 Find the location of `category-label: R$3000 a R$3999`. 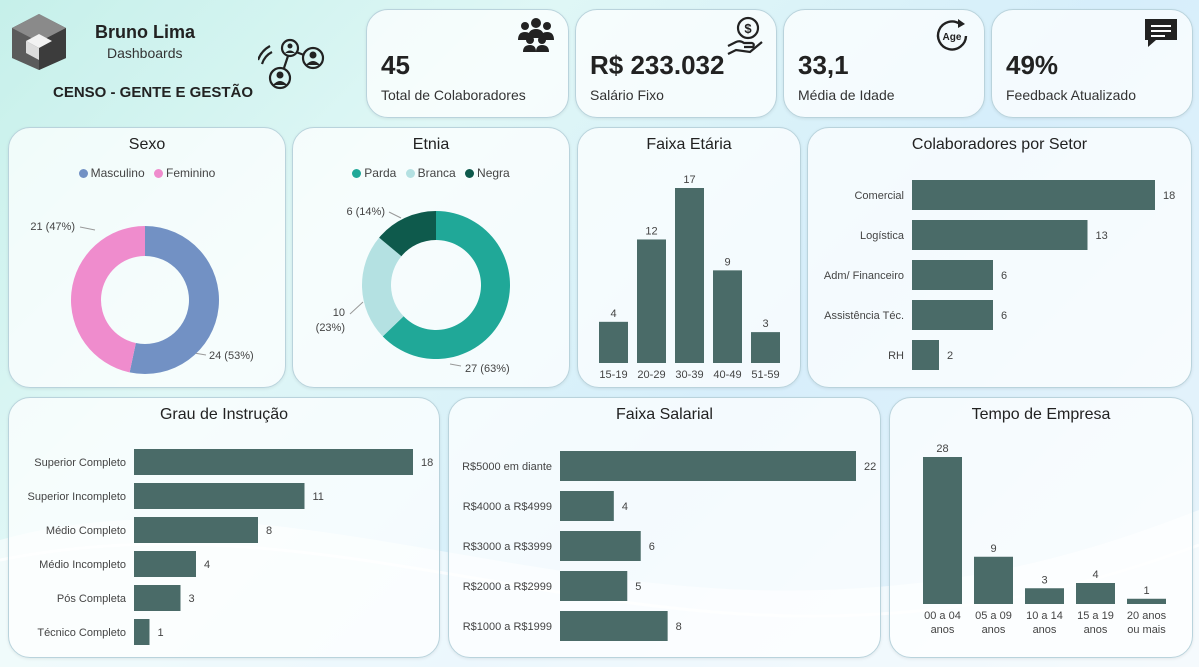

category-label: R$3000 a R$3999 is located at coordinates (507, 547).